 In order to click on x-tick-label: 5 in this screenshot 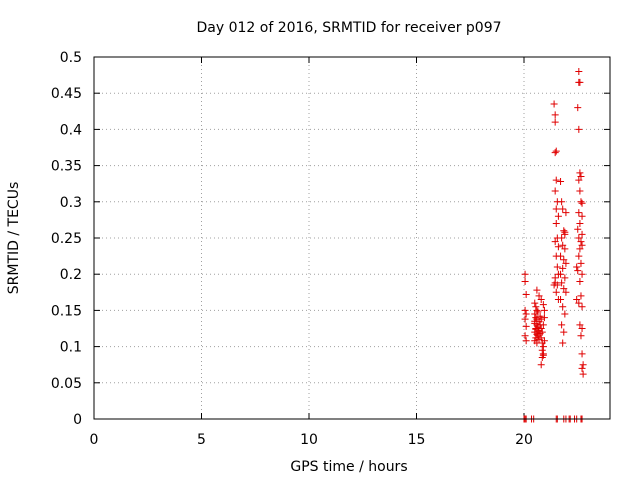, I will do `click(201, 440)`.